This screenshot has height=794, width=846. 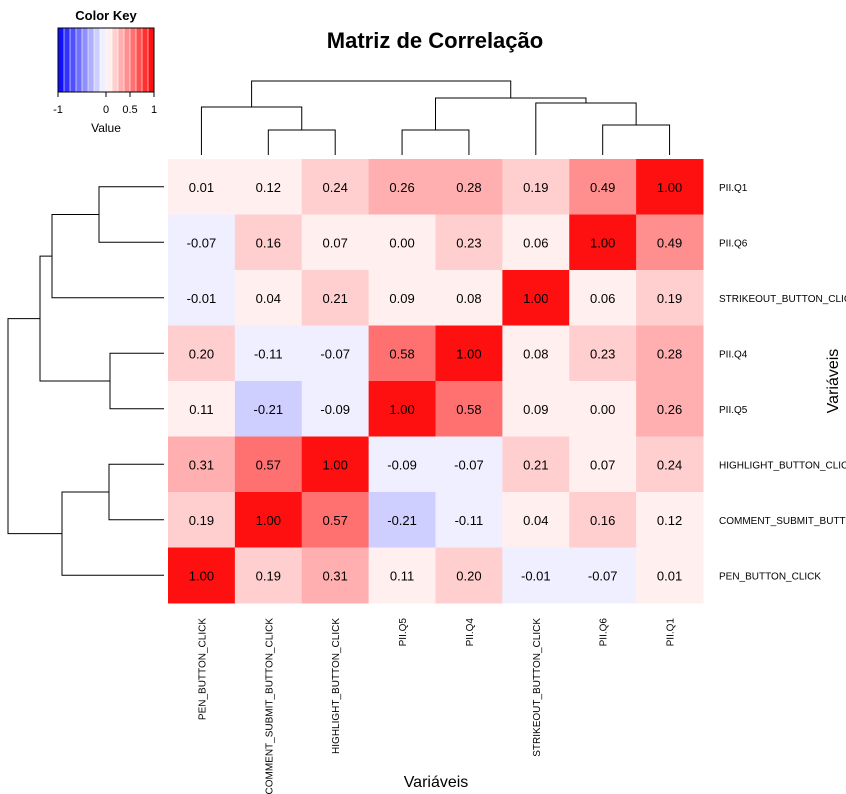 I want to click on color-key-tick-label: 0.5, so click(x=129, y=110).